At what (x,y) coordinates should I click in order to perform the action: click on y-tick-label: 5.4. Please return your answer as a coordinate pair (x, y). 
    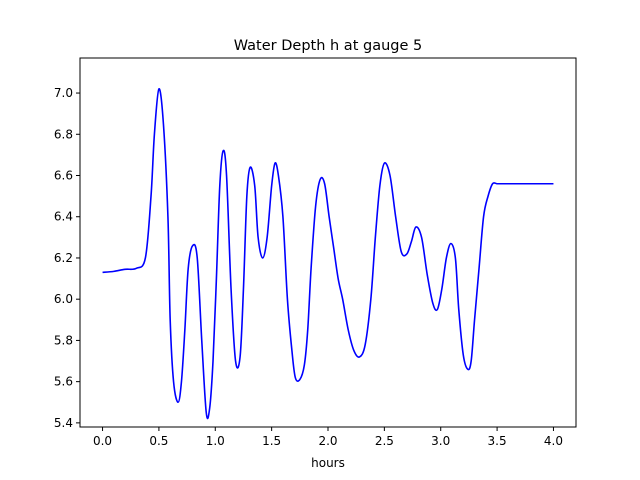
    Looking at the image, I should click on (63, 423).